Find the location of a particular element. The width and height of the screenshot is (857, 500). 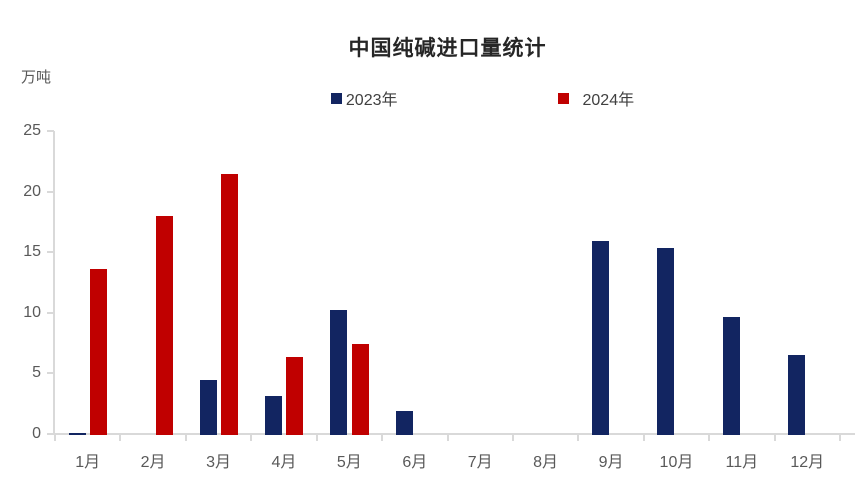

y-axis-tick-label: 25 is located at coordinates (32, 130).